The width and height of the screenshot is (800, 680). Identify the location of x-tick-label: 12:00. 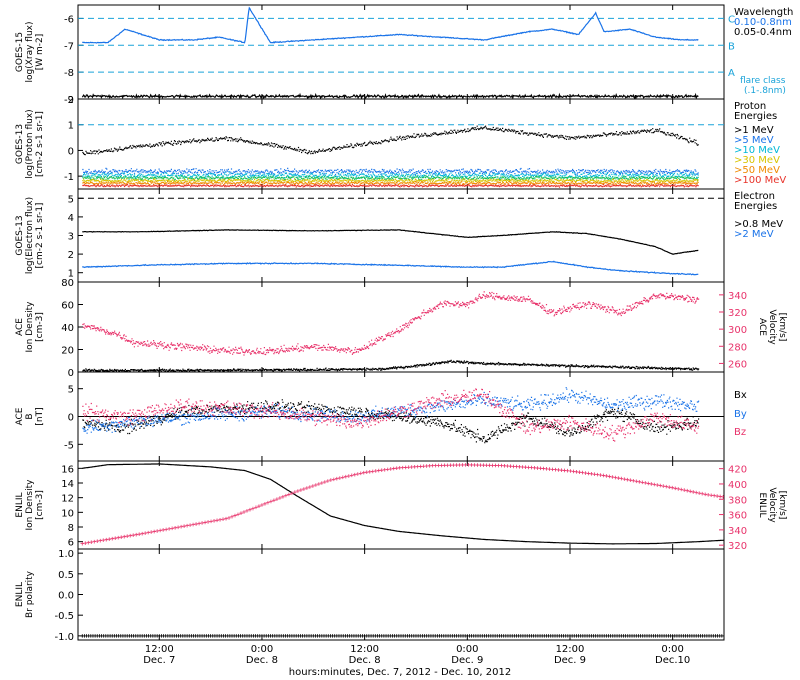
(570, 649).